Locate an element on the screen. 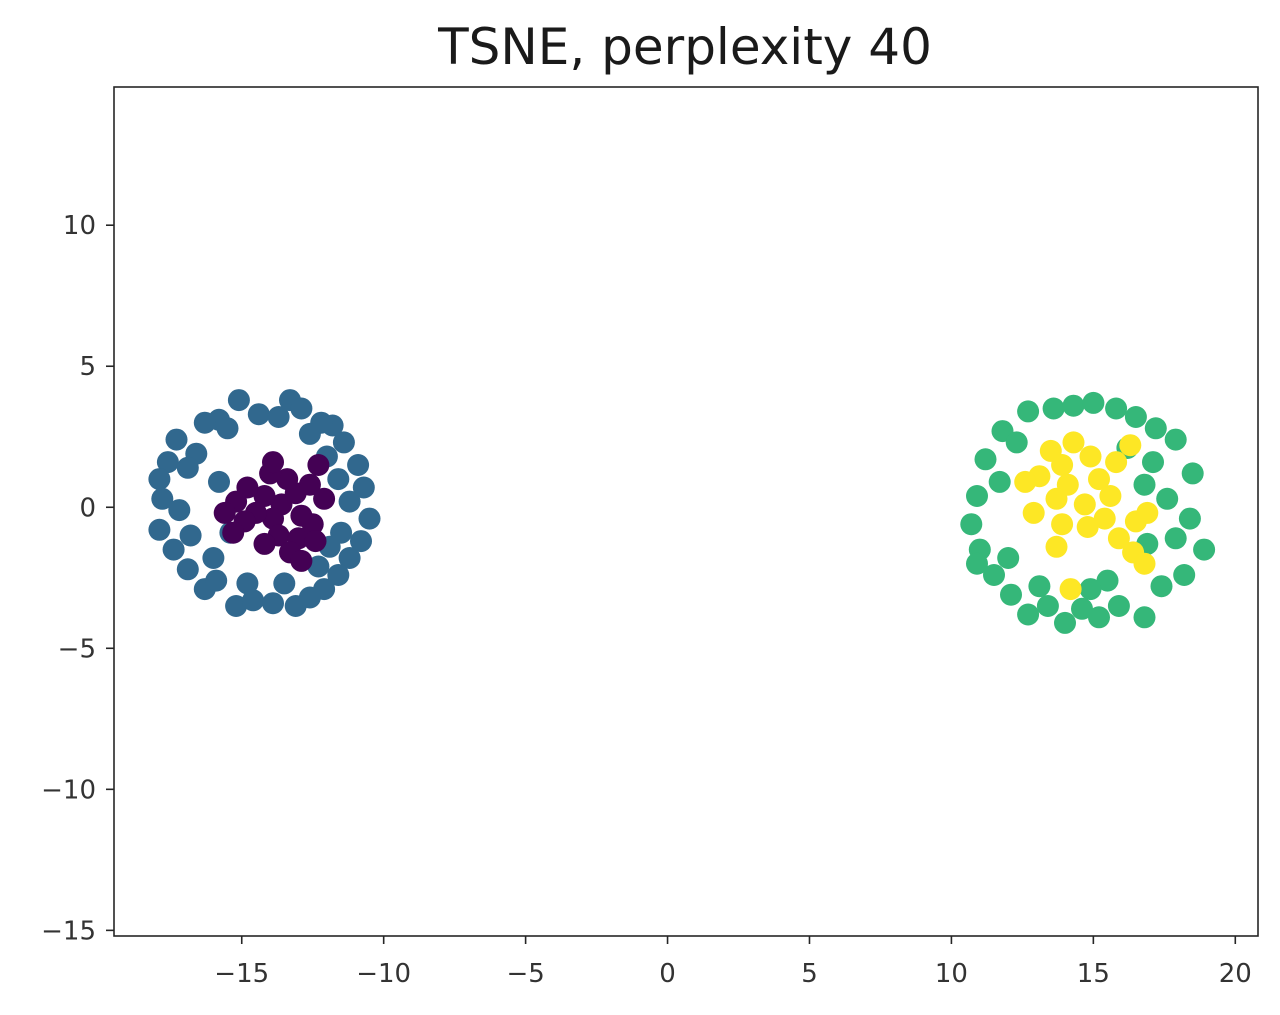 The image size is (1280, 1015). y-axis: −15 −10 −5 0 5 10 is located at coordinates (77, 578).